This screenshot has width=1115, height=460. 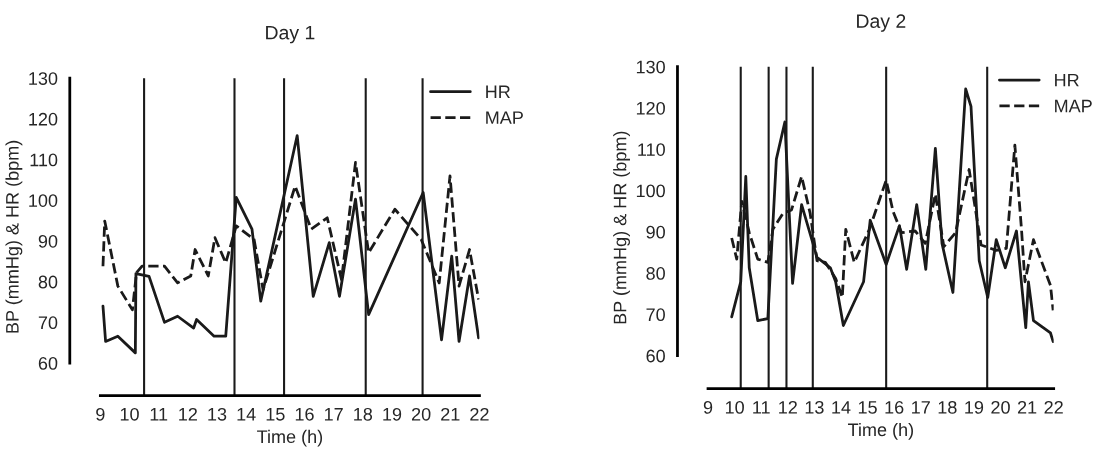 What do you see at coordinates (290, 34) in the screenshot?
I see `chart-title: Day 1` at bounding box center [290, 34].